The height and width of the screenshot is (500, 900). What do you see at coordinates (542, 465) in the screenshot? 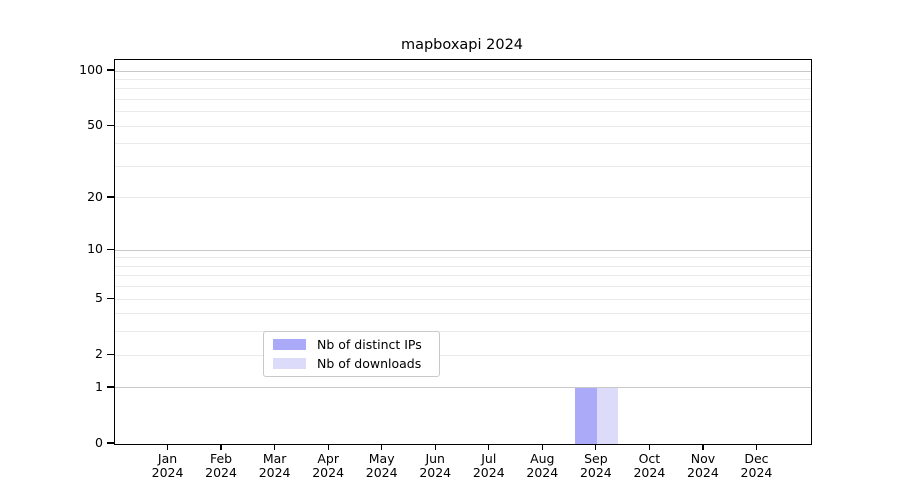
I see `x-tick-label: Aug 2024` at bounding box center [542, 465].